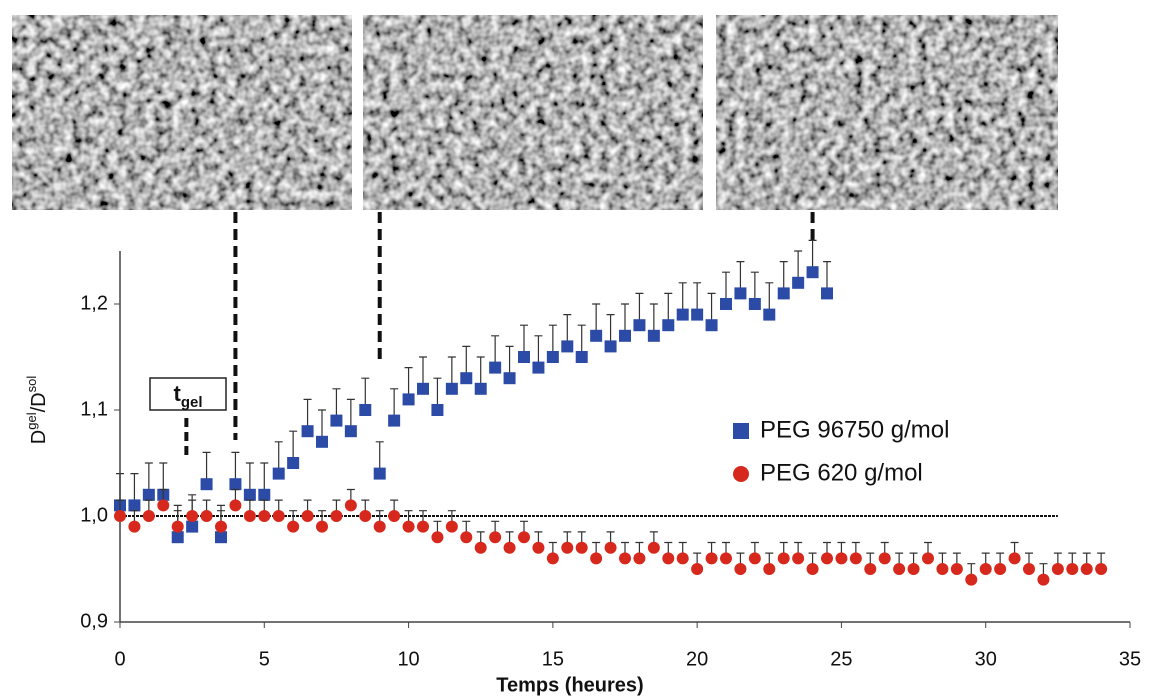  What do you see at coordinates (119, 659) in the screenshot?
I see `x-tick-label: 0` at bounding box center [119, 659].